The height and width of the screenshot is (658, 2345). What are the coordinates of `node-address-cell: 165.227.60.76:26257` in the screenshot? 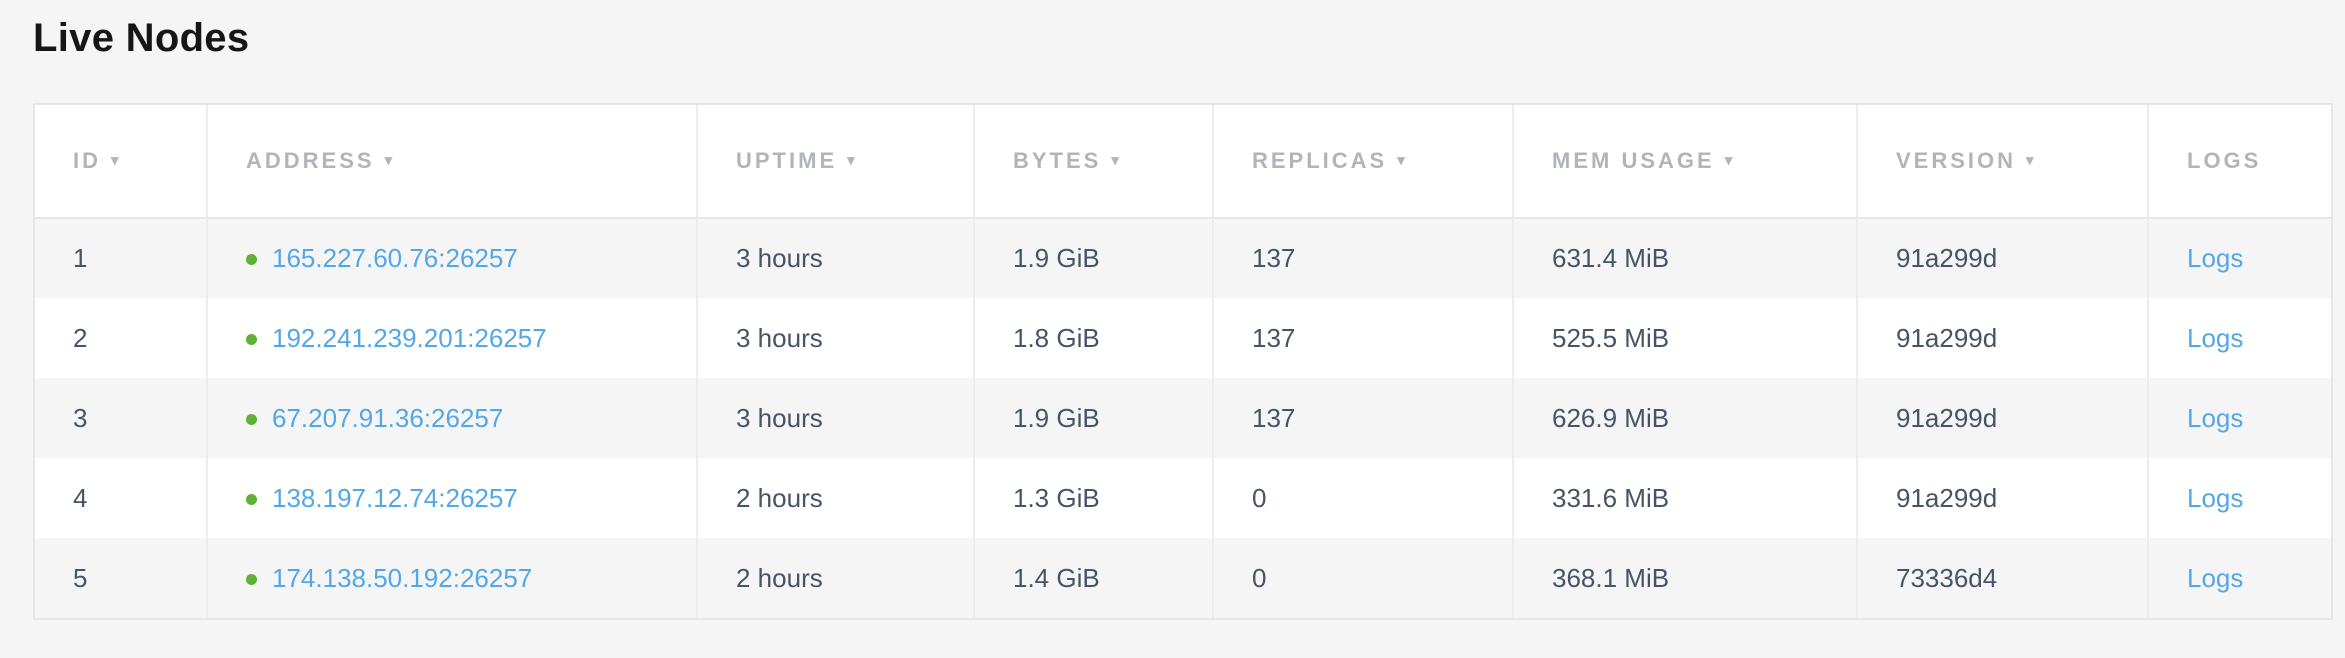 It's located at (452, 258).